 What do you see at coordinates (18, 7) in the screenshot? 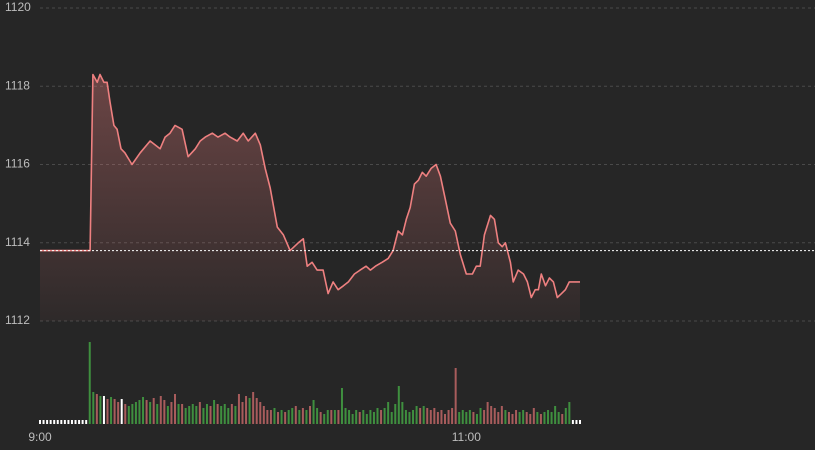
I see `y-tick-label: 1120` at bounding box center [18, 7].